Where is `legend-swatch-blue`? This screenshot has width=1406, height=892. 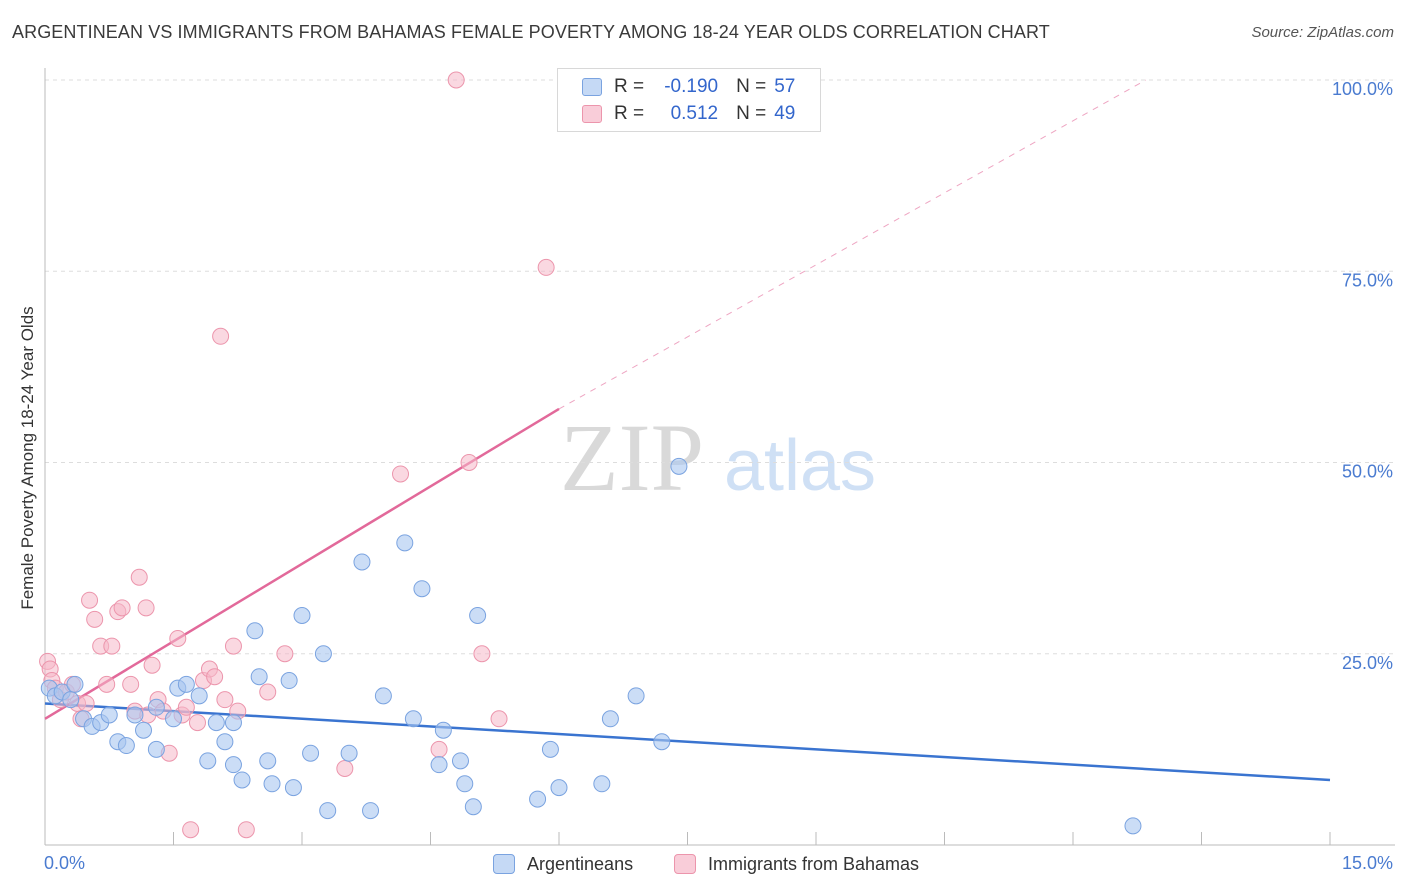
legend-swatch-blue is located at coordinates (592, 87).